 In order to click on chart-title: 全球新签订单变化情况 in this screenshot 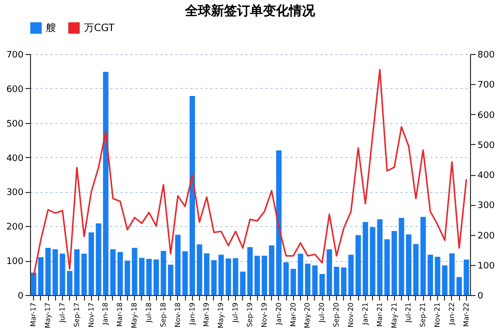, I will do `click(250, 11)`.